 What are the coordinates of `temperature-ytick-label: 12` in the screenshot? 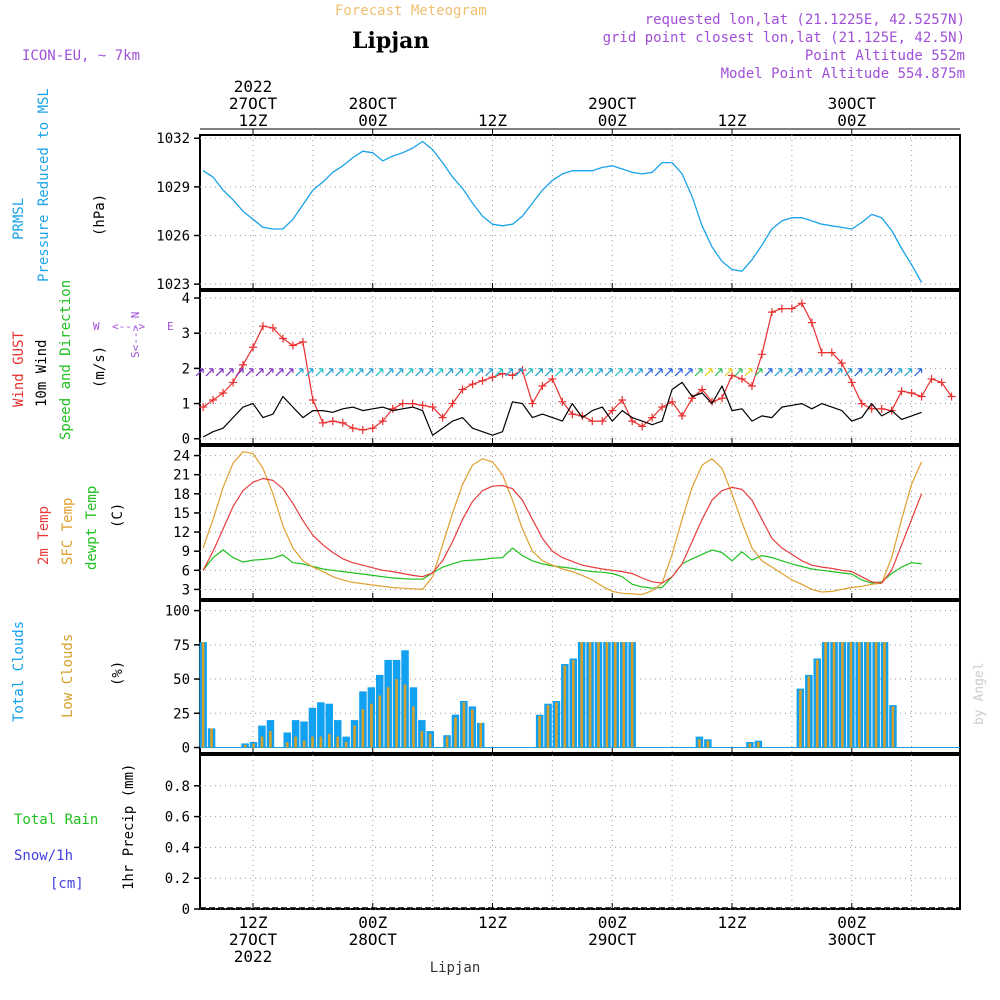 It's located at (181, 533).